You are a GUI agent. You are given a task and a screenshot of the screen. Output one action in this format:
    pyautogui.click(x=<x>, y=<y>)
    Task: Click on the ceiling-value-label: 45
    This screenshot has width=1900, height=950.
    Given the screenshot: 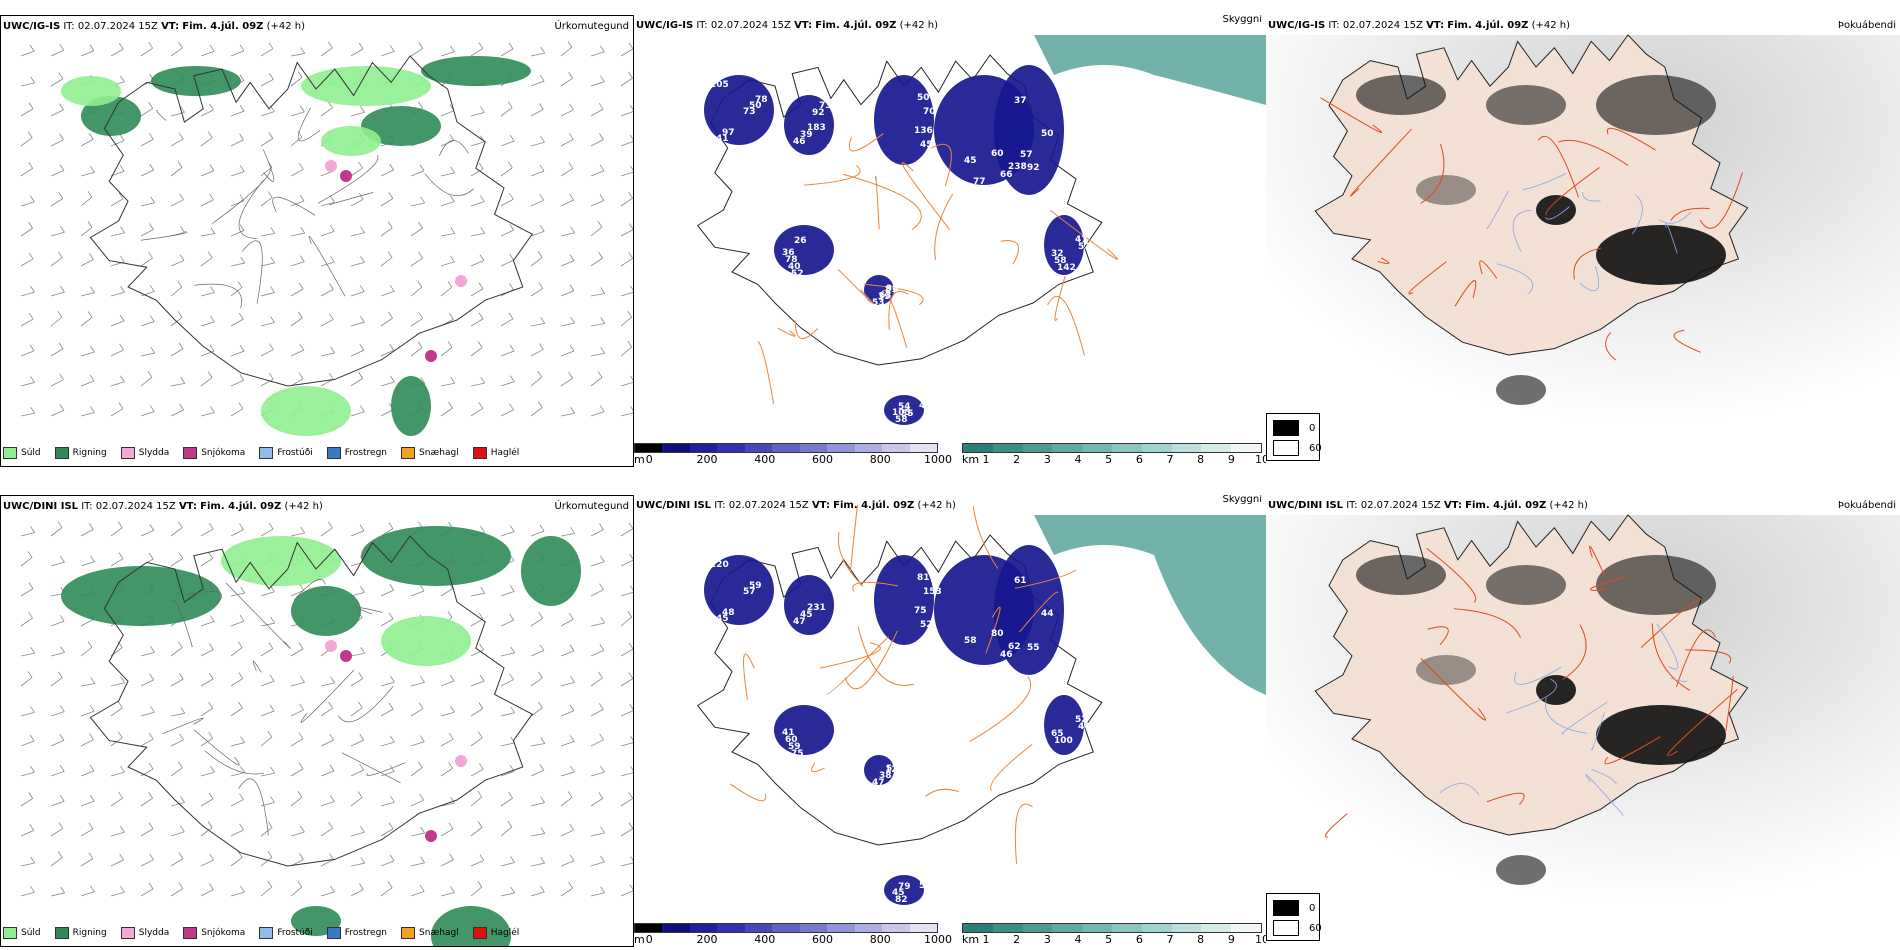 What is the action you would take?
    pyautogui.click(x=722, y=619)
    